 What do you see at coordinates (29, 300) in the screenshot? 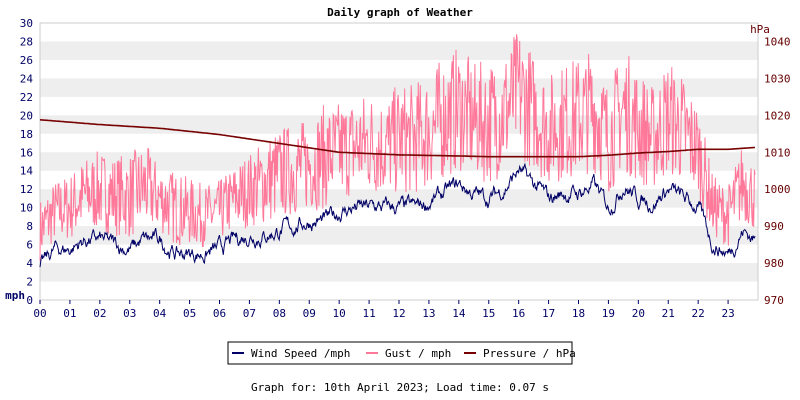
I see `left-axis-tick-label: 0` at bounding box center [29, 300].